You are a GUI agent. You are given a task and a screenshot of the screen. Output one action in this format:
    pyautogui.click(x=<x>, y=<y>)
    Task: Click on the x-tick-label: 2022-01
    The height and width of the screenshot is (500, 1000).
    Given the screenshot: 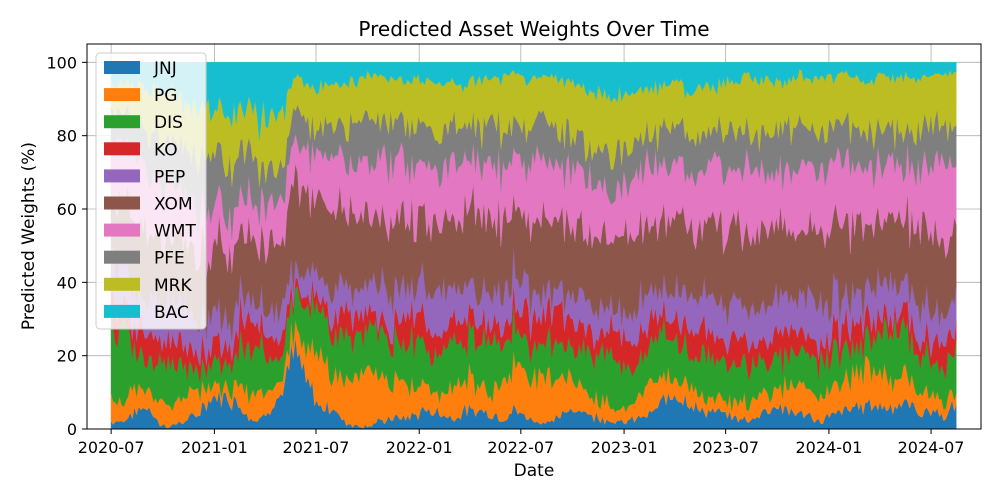 What is the action you would take?
    pyautogui.click(x=419, y=447)
    